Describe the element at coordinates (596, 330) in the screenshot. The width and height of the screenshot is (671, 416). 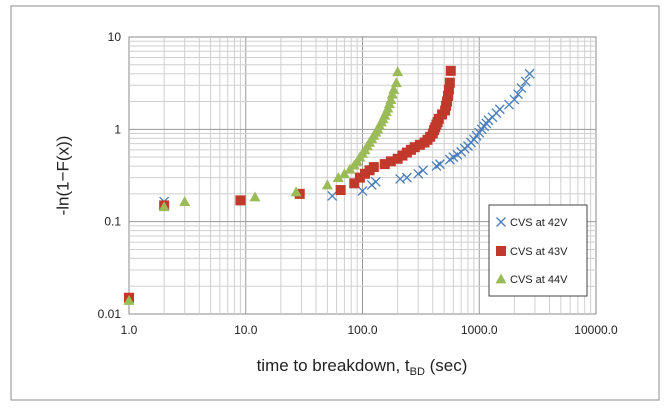
I see `x-tick-label: 10000.0` at that location.